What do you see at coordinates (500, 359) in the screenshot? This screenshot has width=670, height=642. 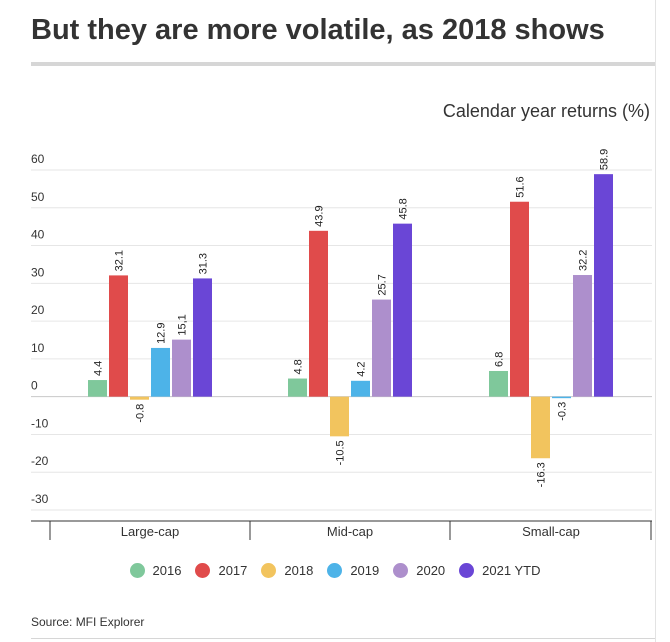 I see `data-label: 6.8` at bounding box center [500, 359].